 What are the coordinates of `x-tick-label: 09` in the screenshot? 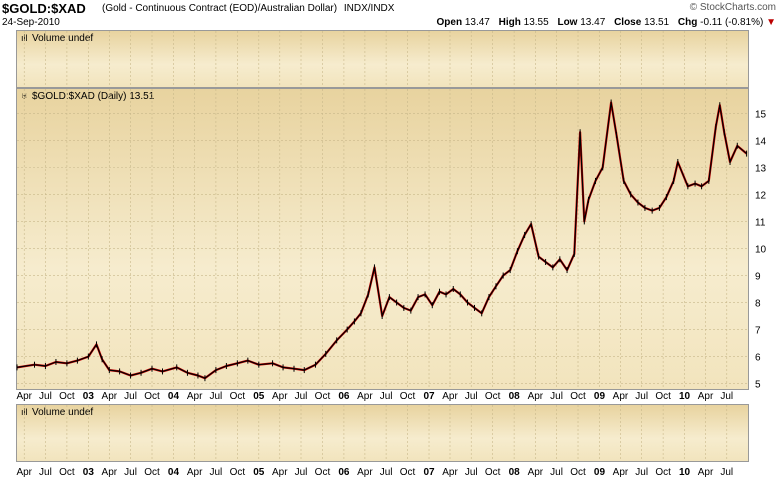 It's located at (600, 396).